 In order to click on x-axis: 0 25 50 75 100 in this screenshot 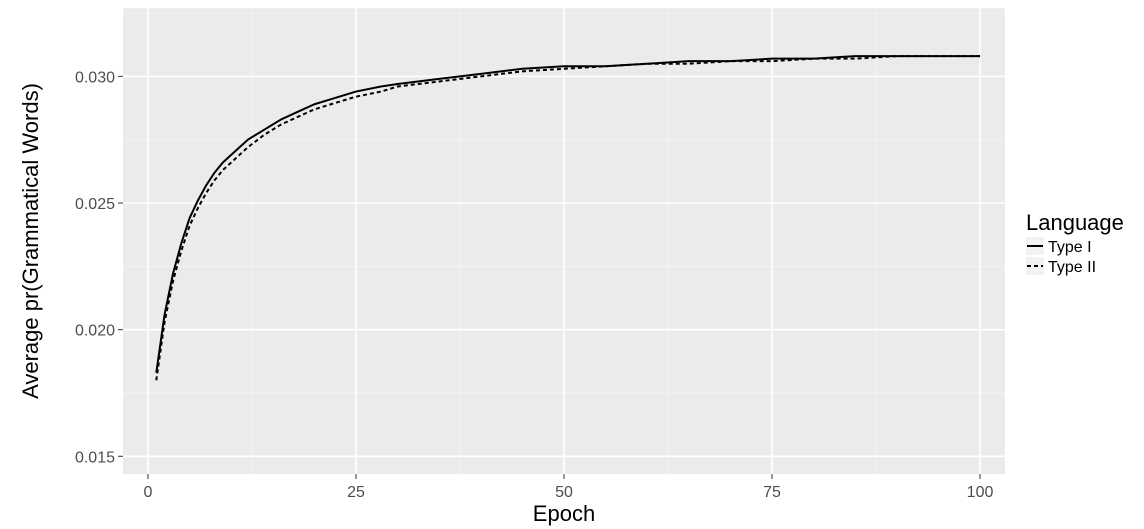, I will do `click(569, 487)`.